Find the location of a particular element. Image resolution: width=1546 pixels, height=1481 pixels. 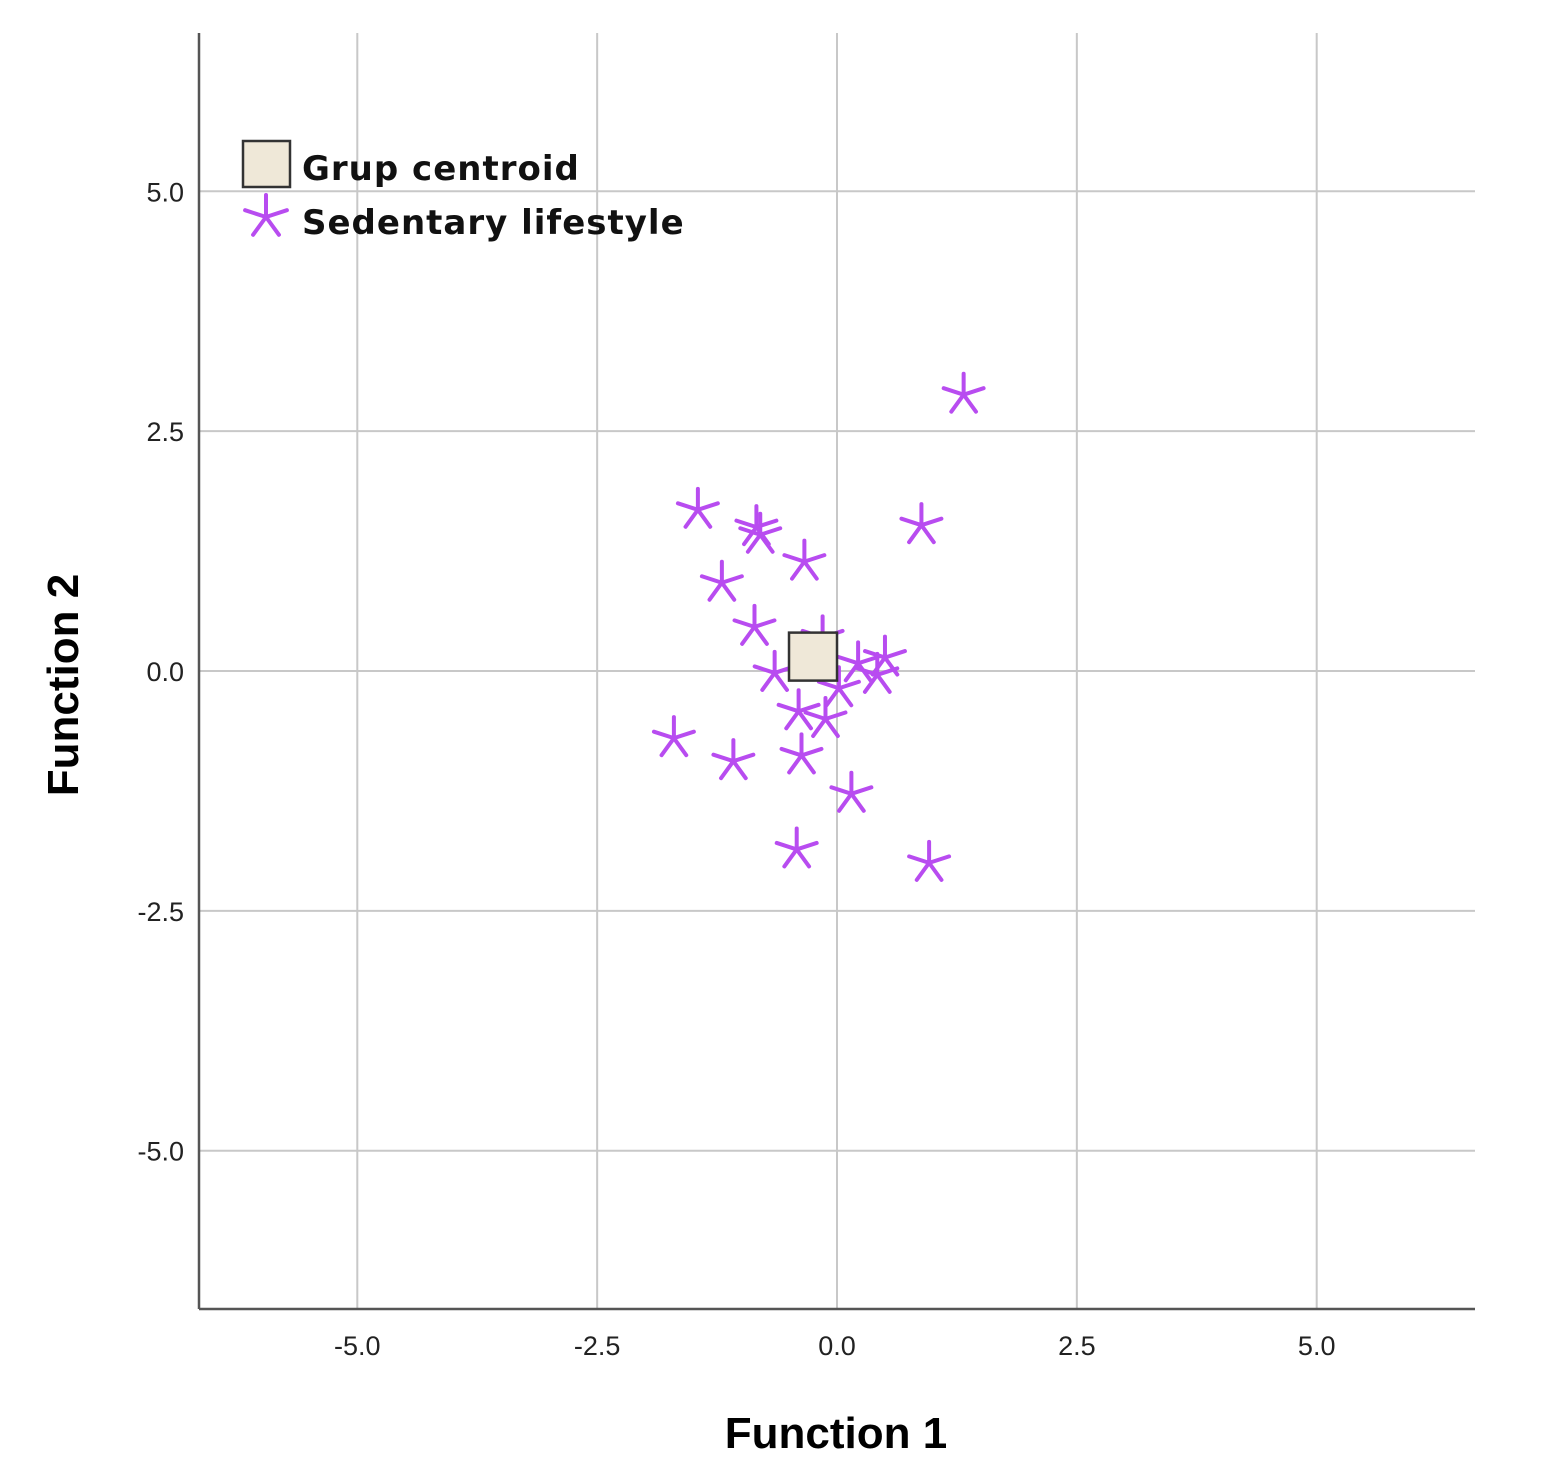

y-tick-labels: -5.0 -2.5 0.0 2.5 5.0 is located at coordinates (160, 671).